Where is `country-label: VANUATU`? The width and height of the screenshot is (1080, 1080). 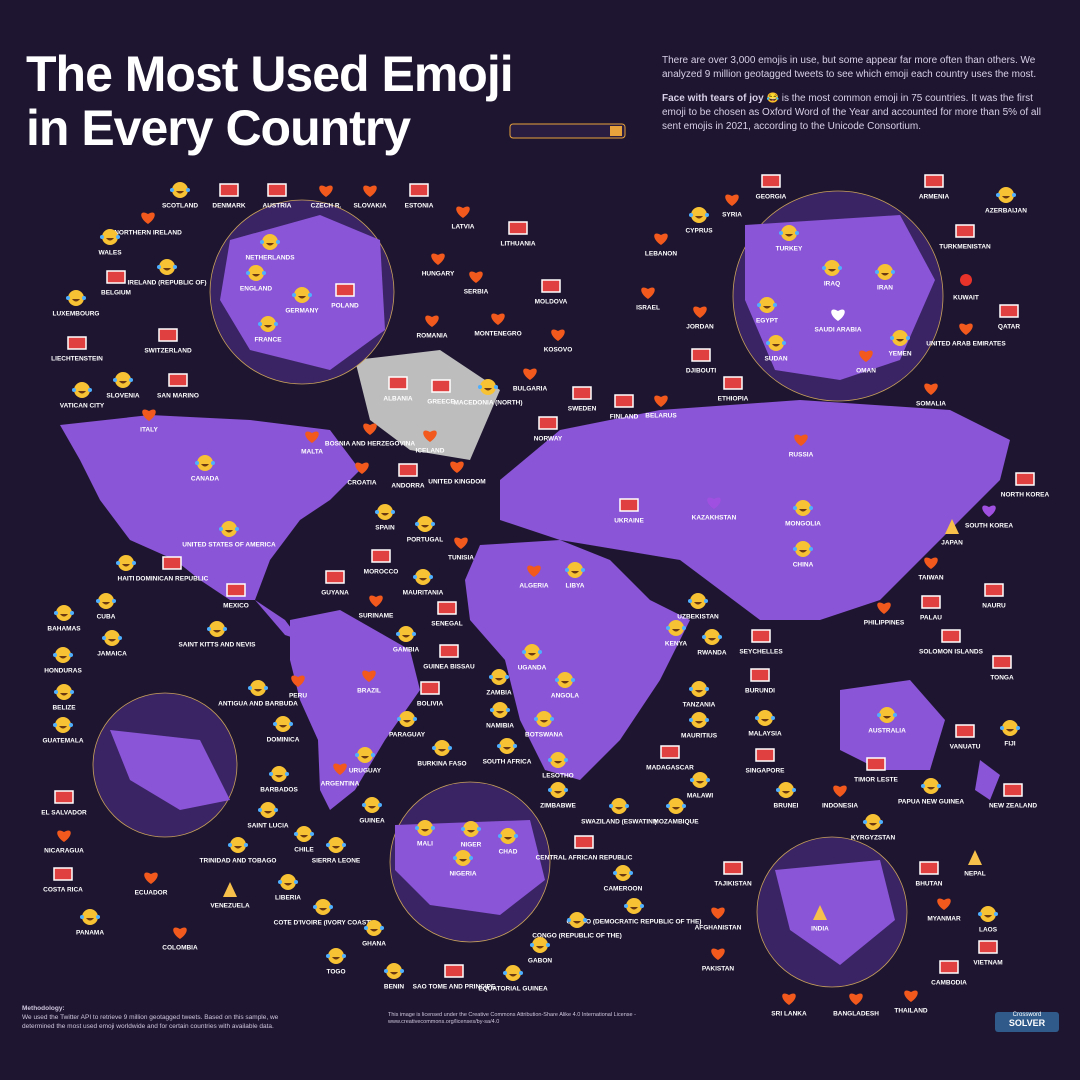 country-label: VANUATU is located at coordinates (965, 747).